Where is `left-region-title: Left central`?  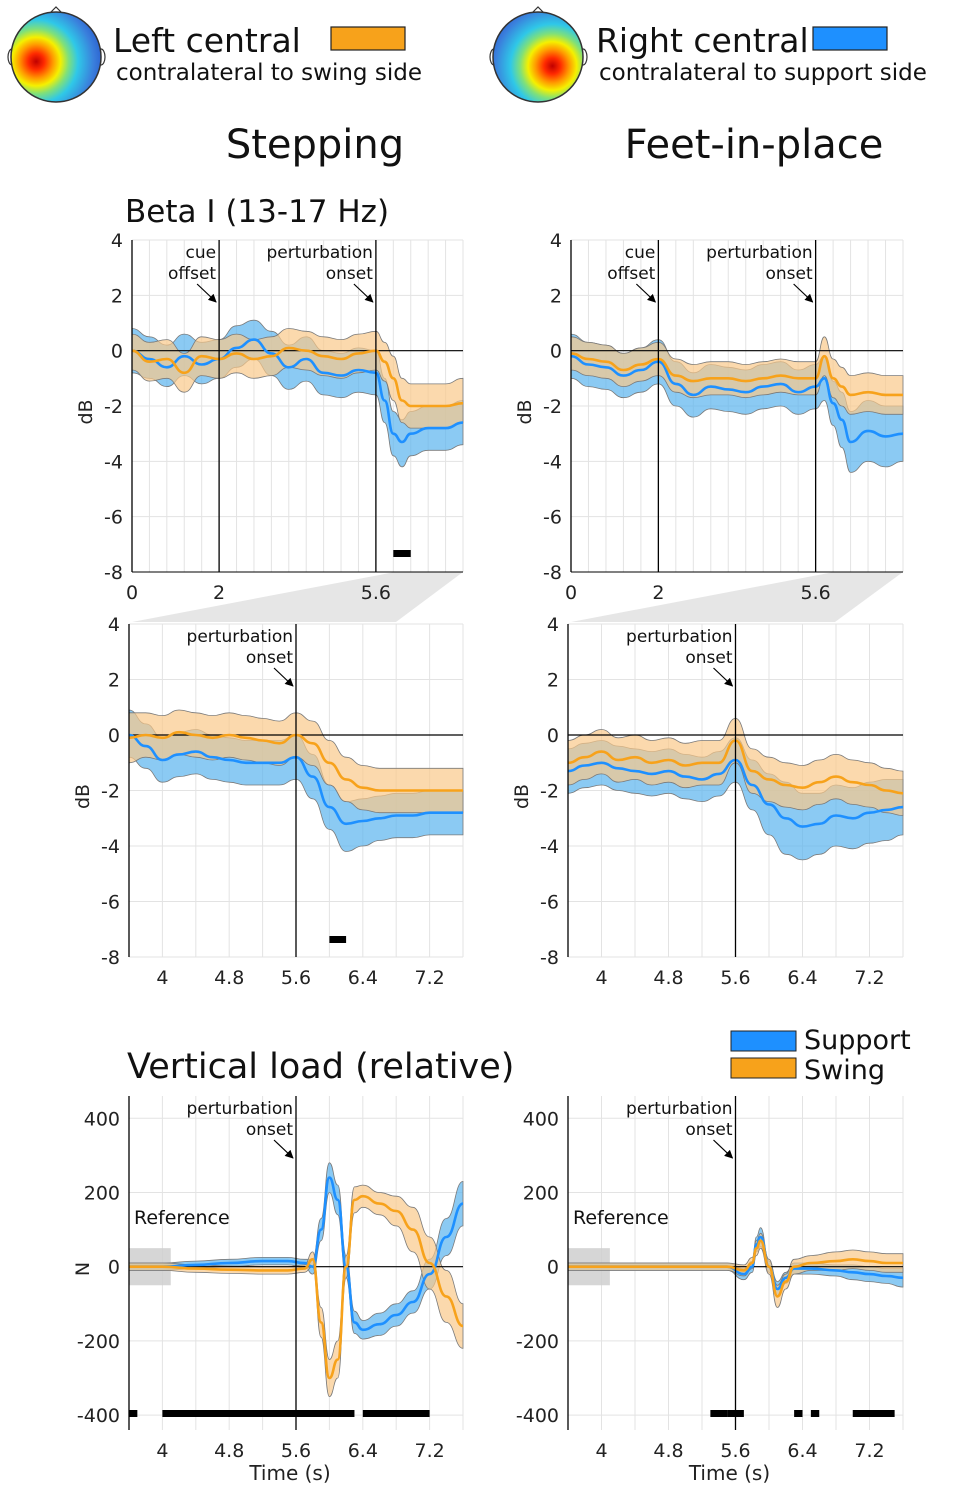
left-region-title: Left central is located at coordinates (207, 40).